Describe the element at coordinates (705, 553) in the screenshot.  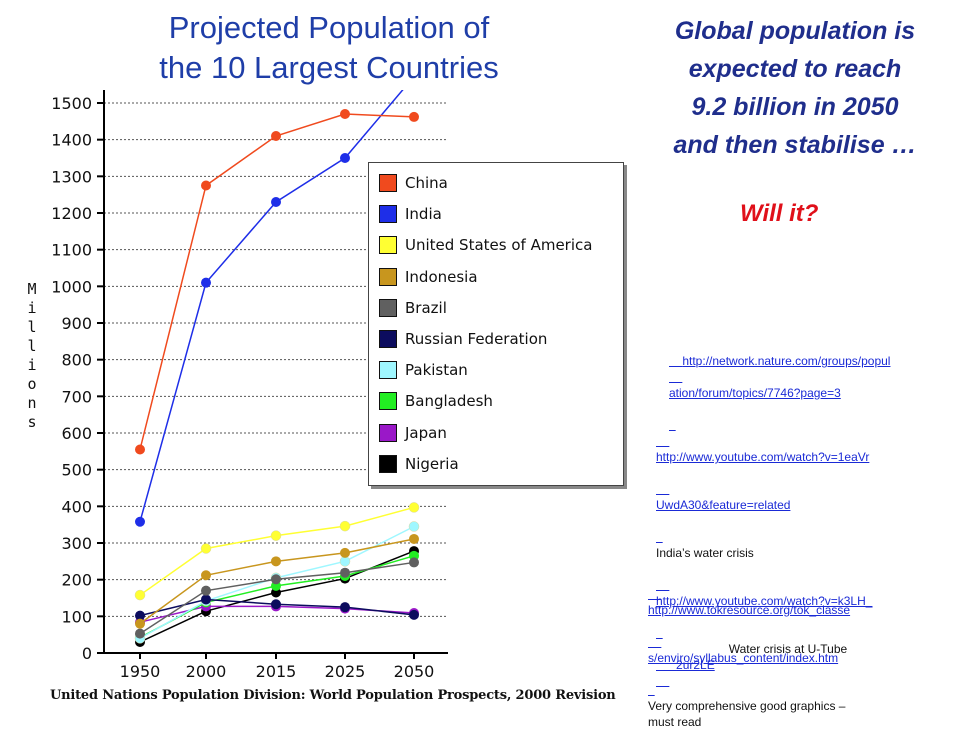
I see `reference-note: India’s water crisis` at that location.